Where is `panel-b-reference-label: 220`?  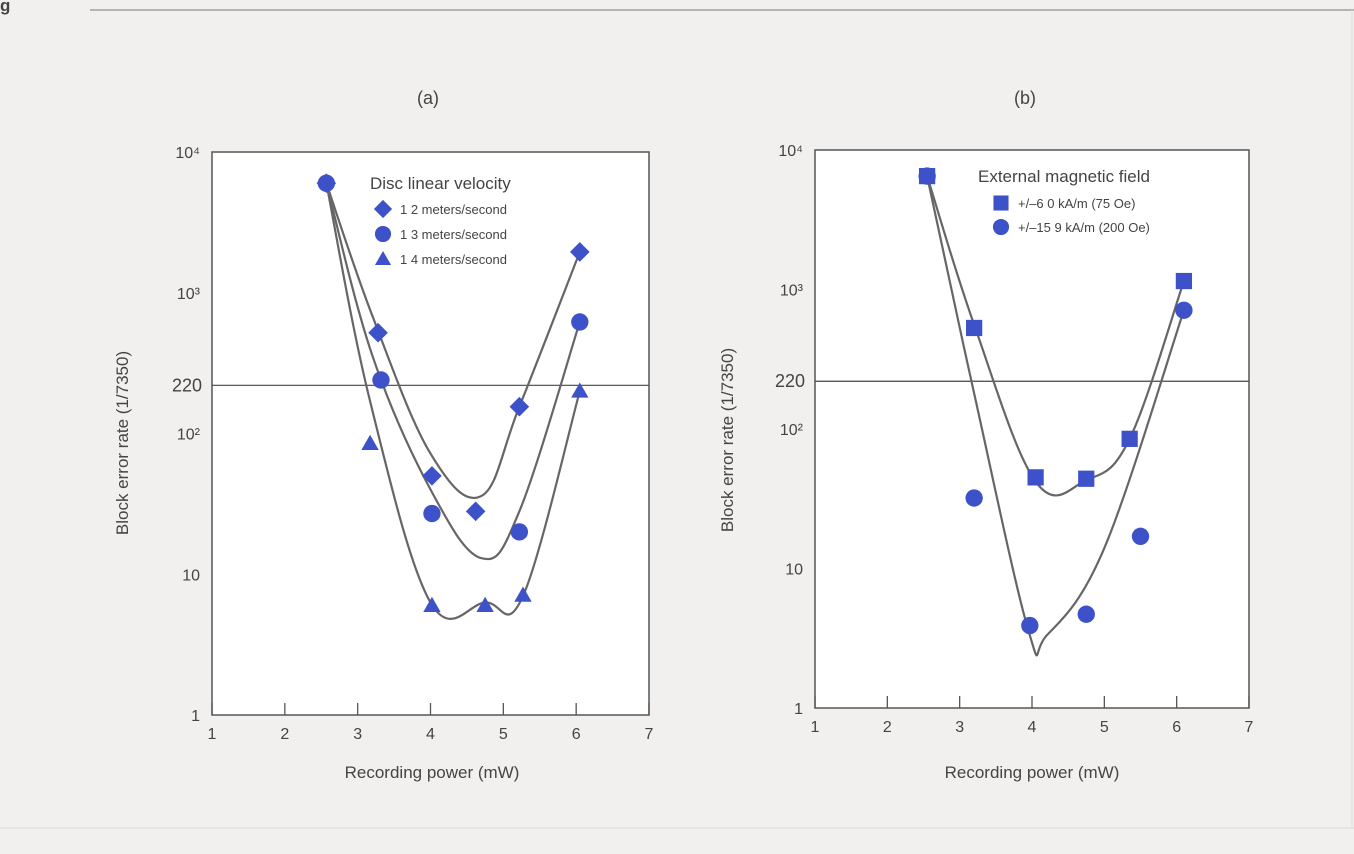 panel-b-reference-label: 220 is located at coordinates (790, 381).